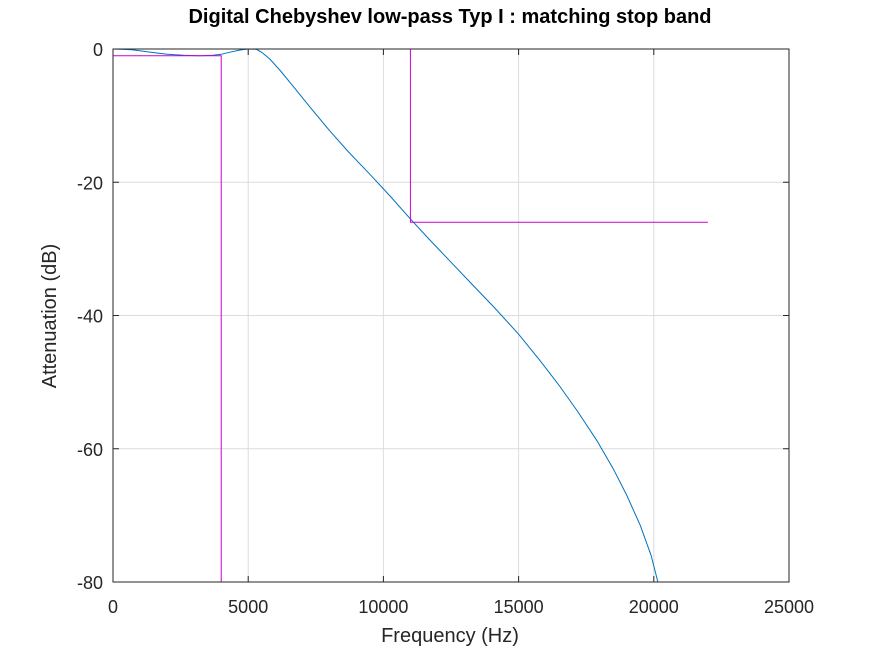 The image size is (872, 654). Describe the element at coordinates (90, 183) in the screenshot. I see `y-tick-label: -20` at that location.